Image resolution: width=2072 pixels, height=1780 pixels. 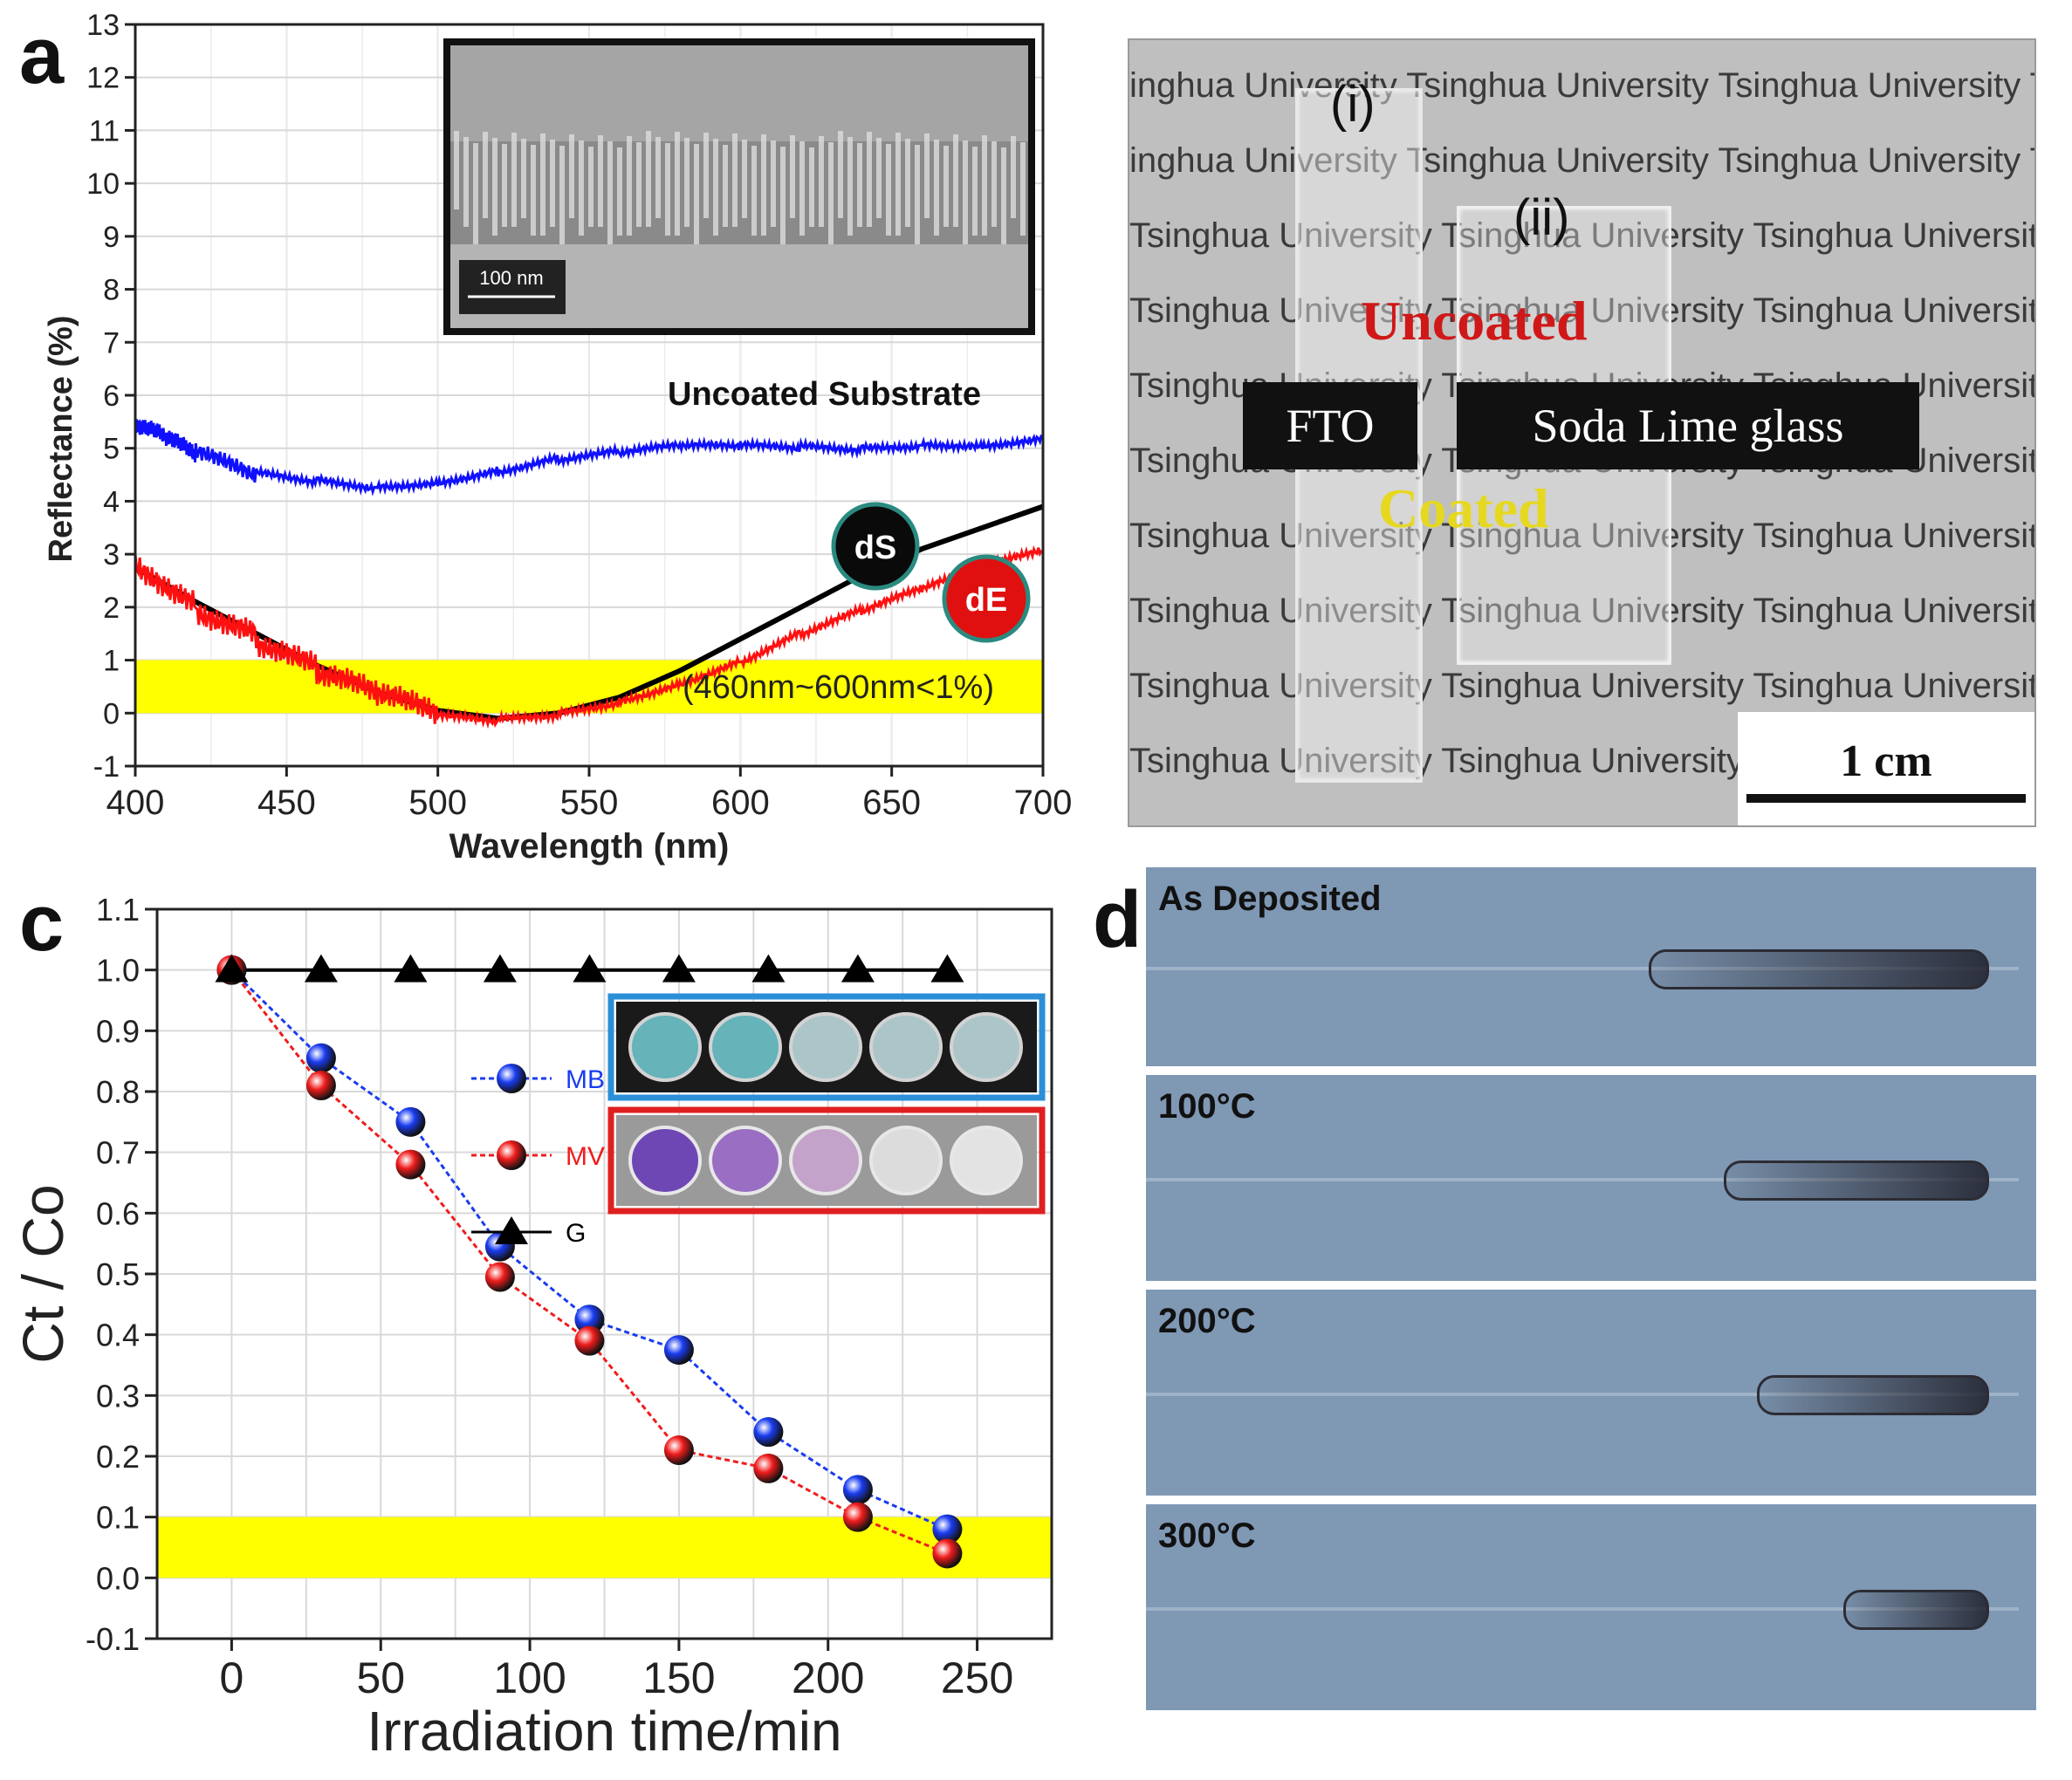 What do you see at coordinates (118, 1213) in the screenshot?
I see `y-tick-label: 0.6` at bounding box center [118, 1213].